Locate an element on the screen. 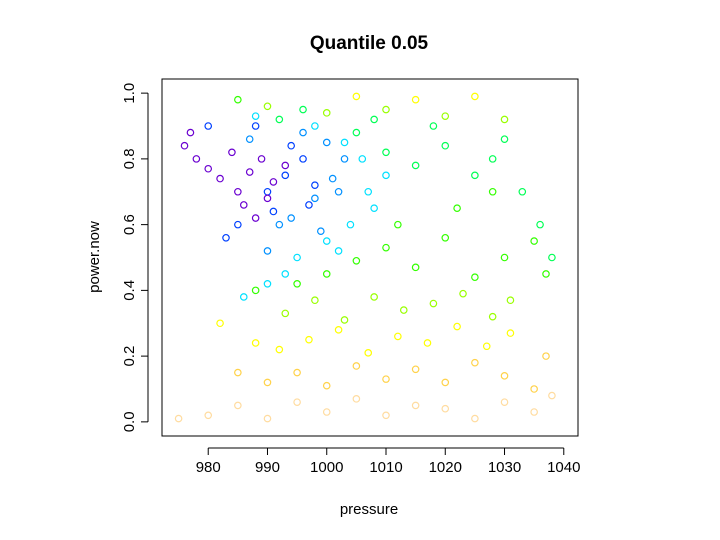 This screenshot has width=720, height=540. x-tick-label: 1020 is located at coordinates (445, 467).